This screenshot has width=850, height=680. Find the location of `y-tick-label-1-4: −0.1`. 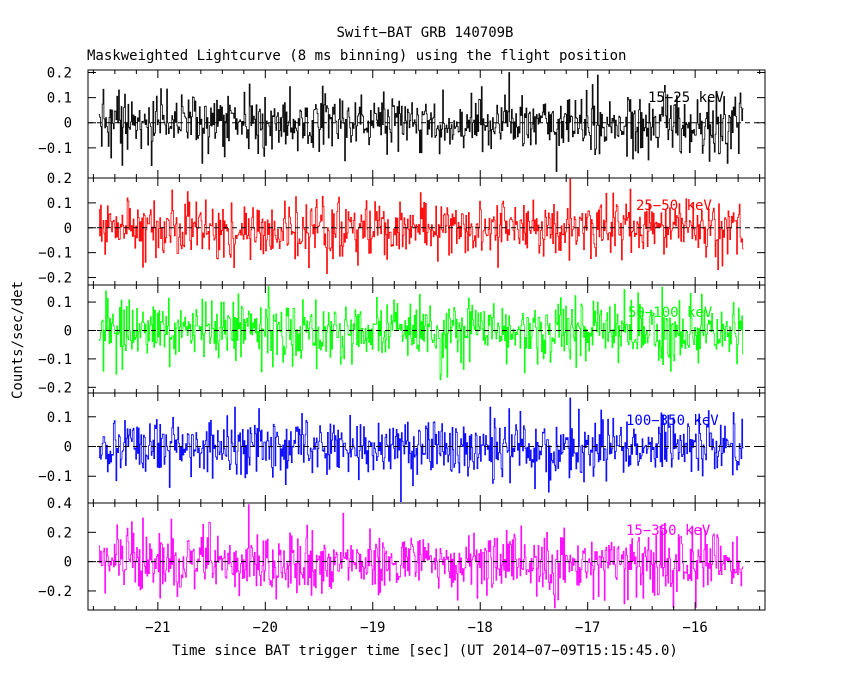

y-tick-label-1-4: −0.1 is located at coordinates (55, 149).